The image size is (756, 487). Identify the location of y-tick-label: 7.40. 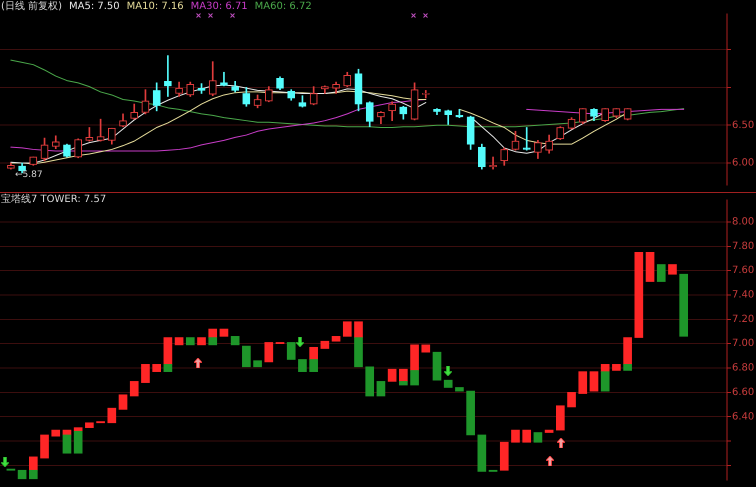
(743, 295).